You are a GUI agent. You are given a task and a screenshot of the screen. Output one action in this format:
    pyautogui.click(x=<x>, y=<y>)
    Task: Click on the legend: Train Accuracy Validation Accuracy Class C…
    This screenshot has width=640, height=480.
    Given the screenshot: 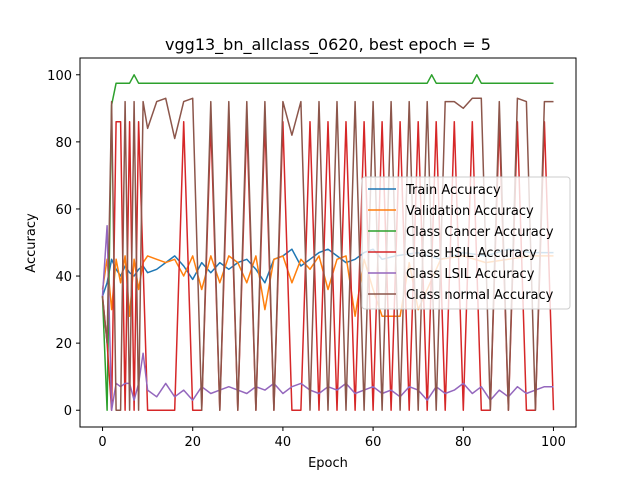 What is the action you would take?
    pyautogui.click(x=466, y=243)
    